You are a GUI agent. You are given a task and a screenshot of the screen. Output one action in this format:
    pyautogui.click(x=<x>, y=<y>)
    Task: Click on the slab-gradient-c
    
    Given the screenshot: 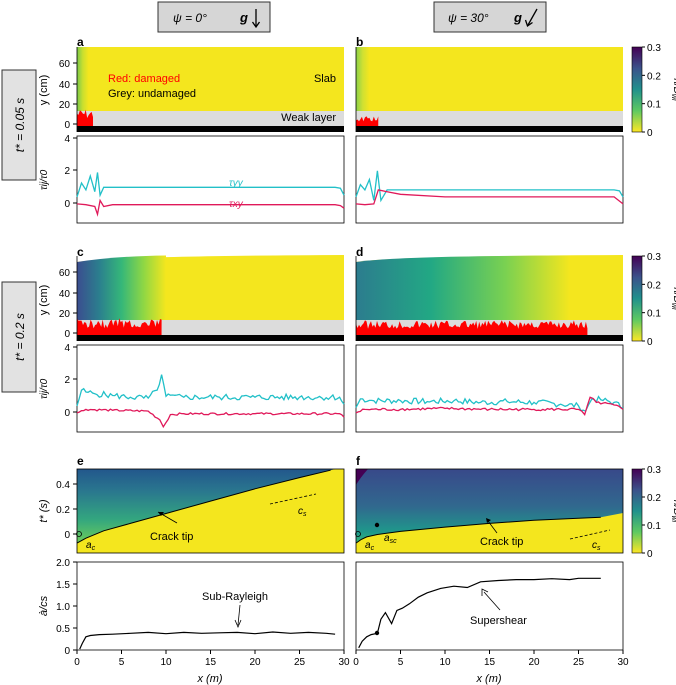 What is the action you would take?
    pyautogui.click(x=121, y=287)
    